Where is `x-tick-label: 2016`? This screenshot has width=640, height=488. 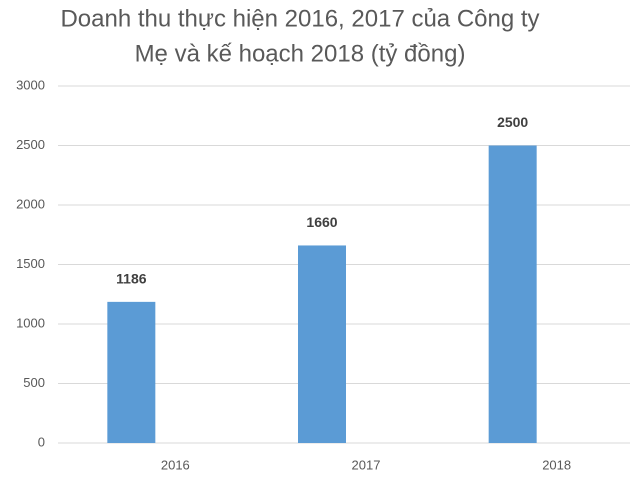 x-tick-label: 2016 is located at coordinates (175, 464).